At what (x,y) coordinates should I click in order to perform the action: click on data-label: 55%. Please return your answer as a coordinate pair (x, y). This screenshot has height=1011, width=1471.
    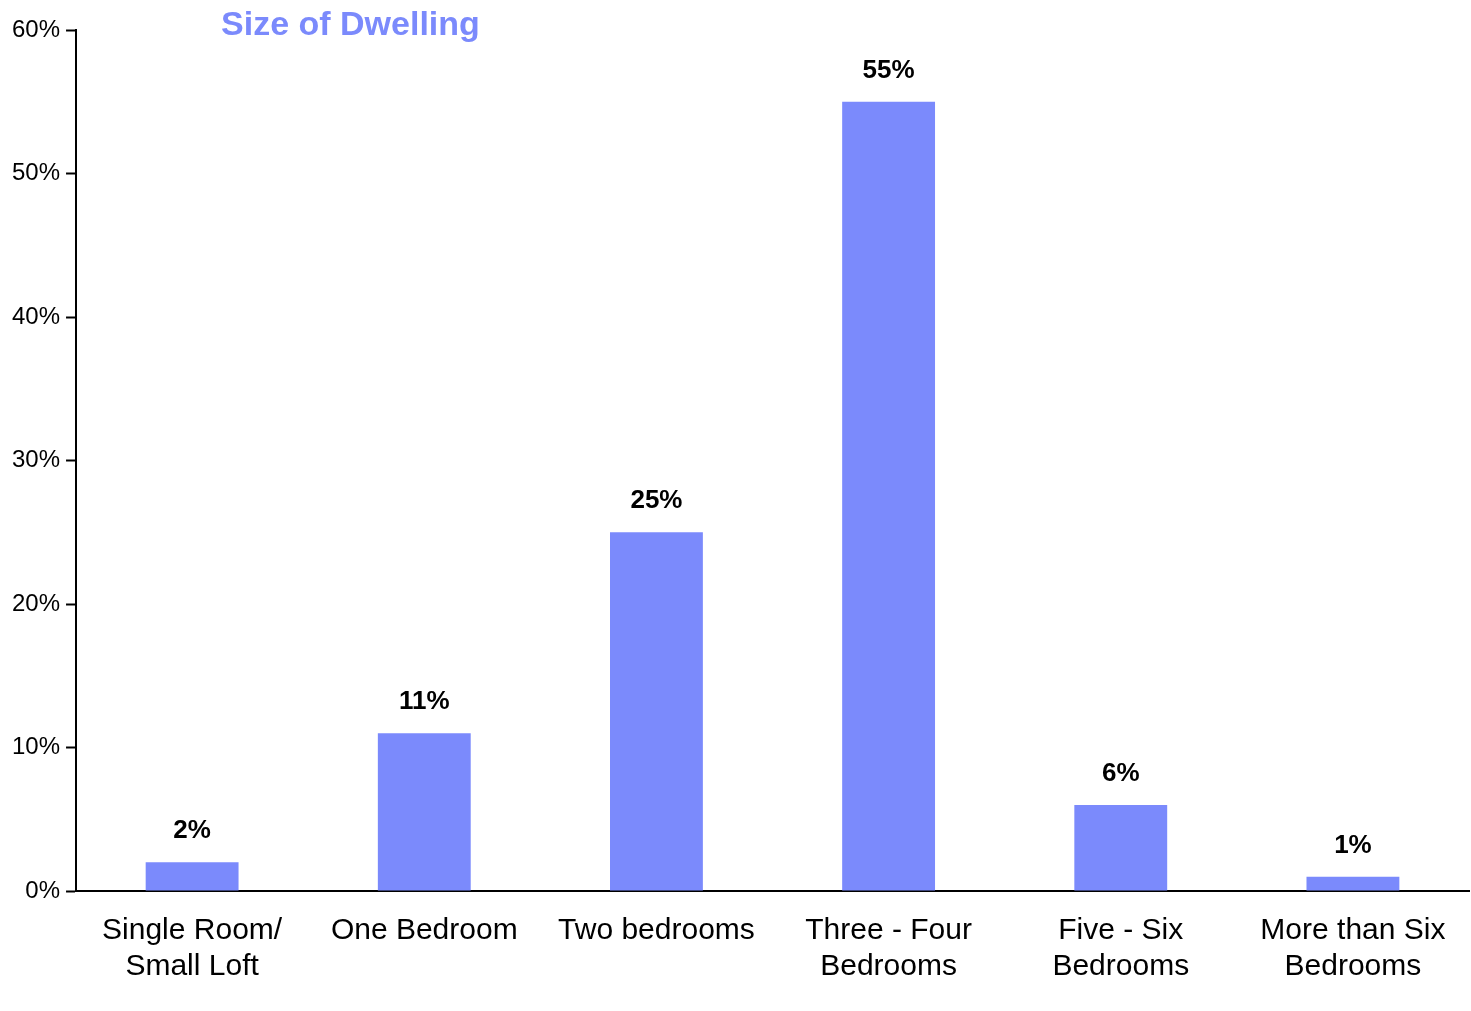
    Looking at the image, I should click on (888, 68).